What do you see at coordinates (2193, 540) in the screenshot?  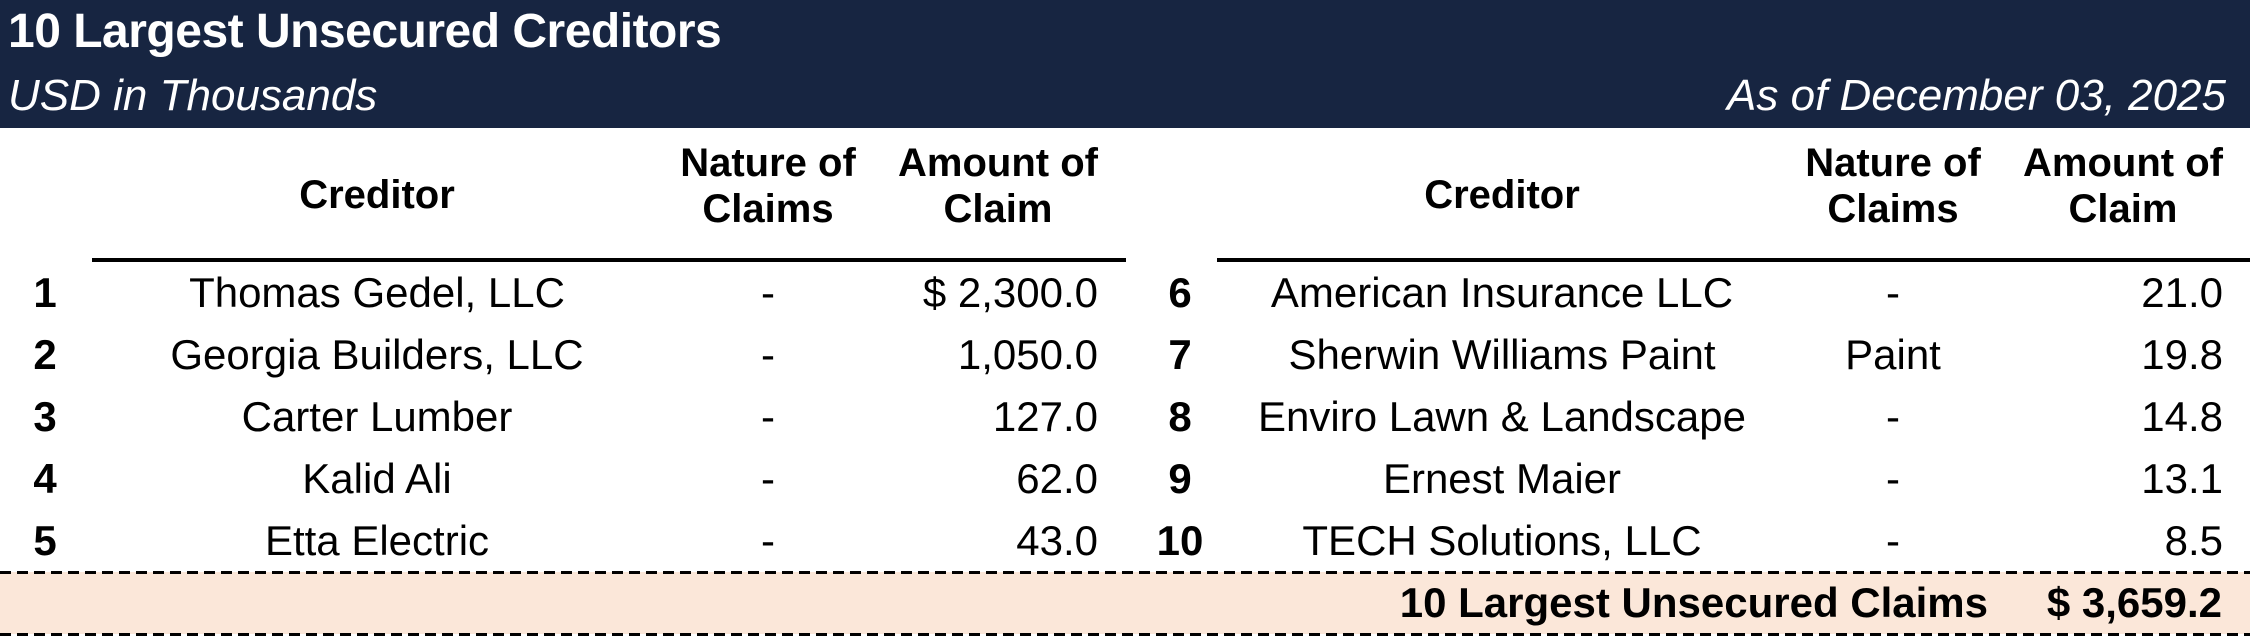 I see `claim-amount: 8.5` at bounding box center [2193, 540].